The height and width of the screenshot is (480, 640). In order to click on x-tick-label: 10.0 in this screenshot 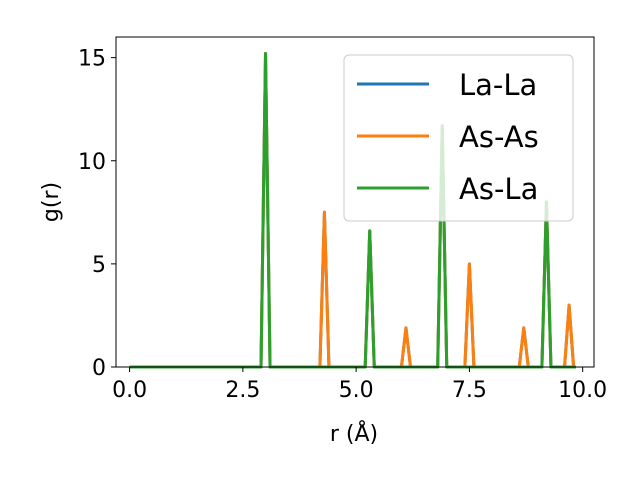, I will do `click(582, 390)`.